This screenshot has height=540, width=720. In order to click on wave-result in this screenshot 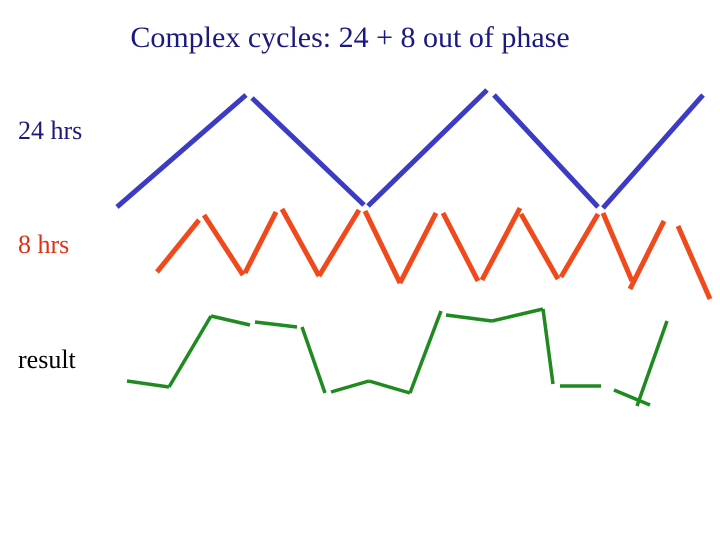, I will do `click(397, 357)`.